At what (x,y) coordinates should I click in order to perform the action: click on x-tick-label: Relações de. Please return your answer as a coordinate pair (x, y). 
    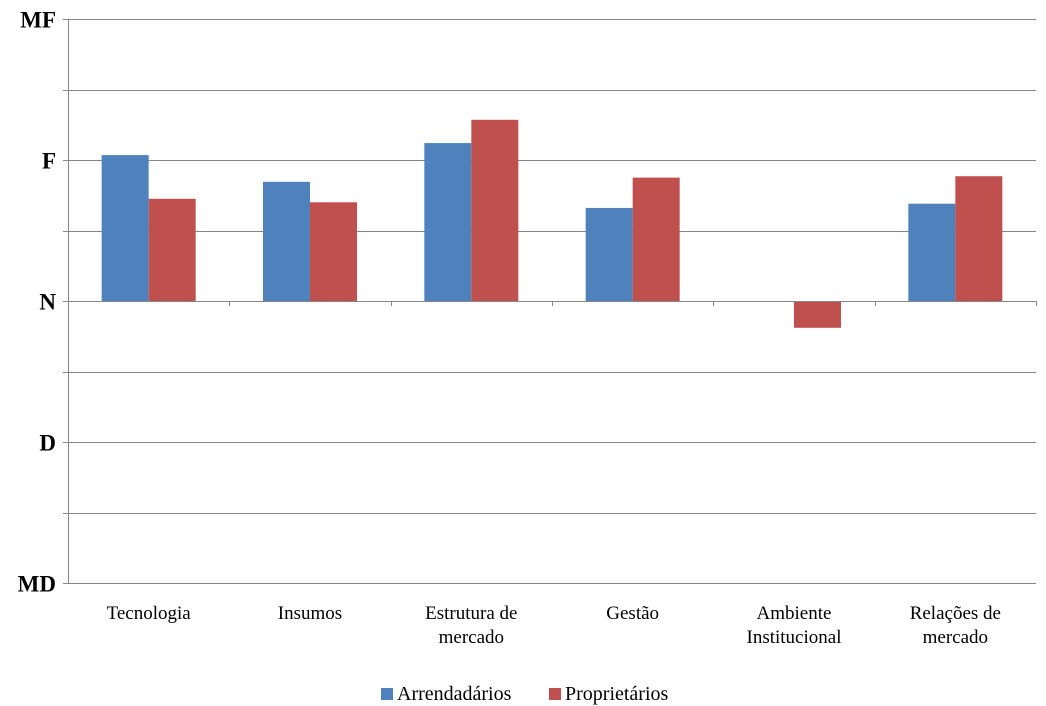
    Looking at the image, I should click on (955, 613).